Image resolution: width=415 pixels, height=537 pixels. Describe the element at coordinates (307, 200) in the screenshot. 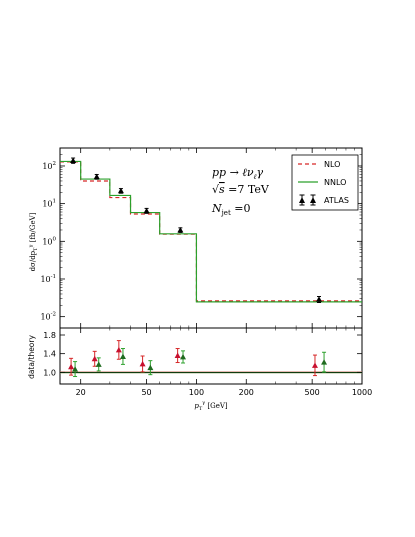

I see `legend-atlas-swatch` at that location.